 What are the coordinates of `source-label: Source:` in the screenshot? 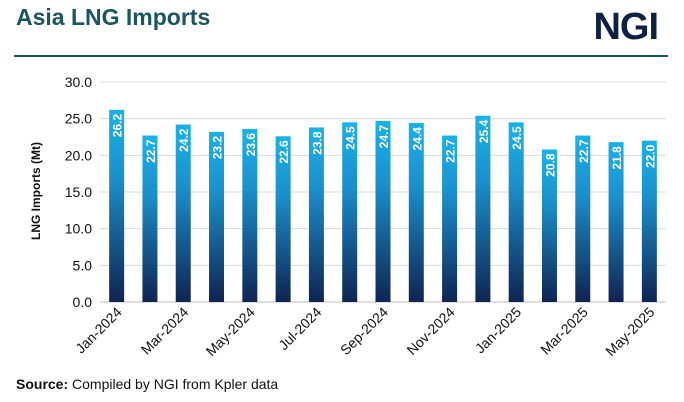 It's located at (42, 384).